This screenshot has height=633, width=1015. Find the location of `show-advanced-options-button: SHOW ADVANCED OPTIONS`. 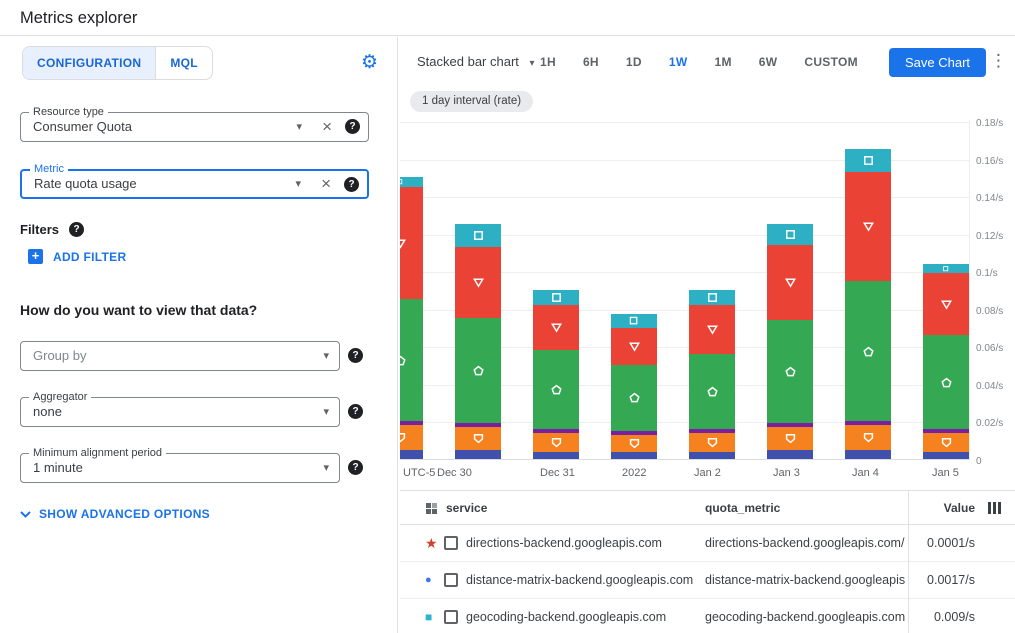

show-advanced-options-button: SHOW ADVANCED OPTIONS is located at coordinates (115, 514).